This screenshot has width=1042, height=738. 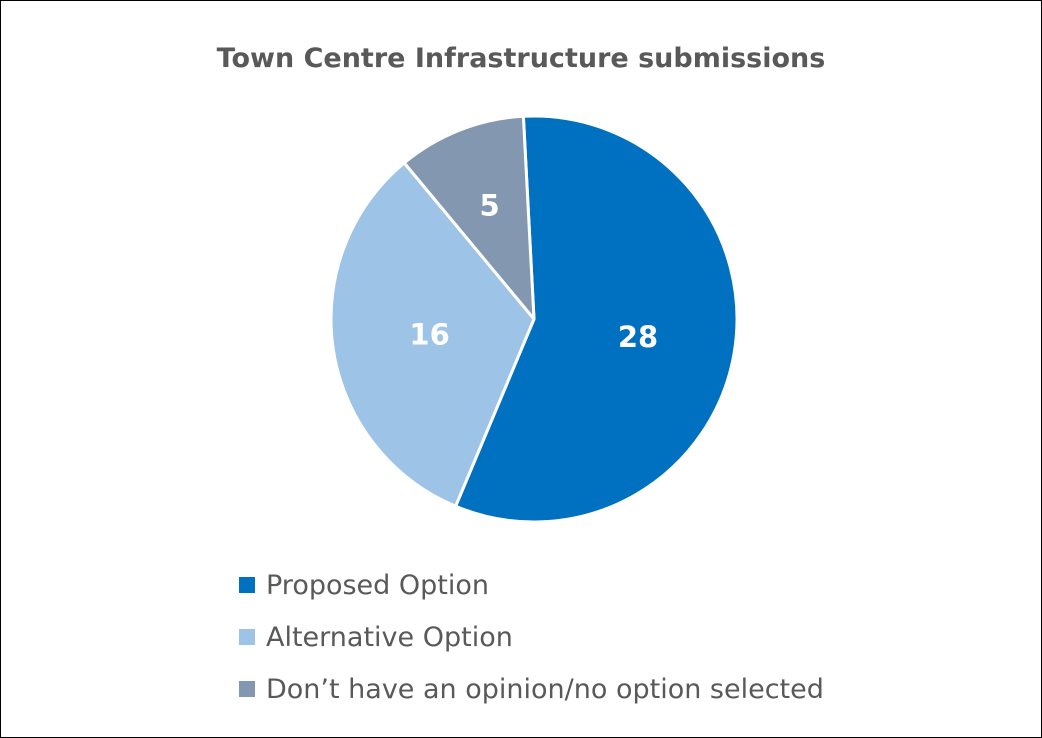 What do you see at coordinates (247, 637) in the screenshot?
I see `legend-swatch-alternative` at bounding box center [247, 637].